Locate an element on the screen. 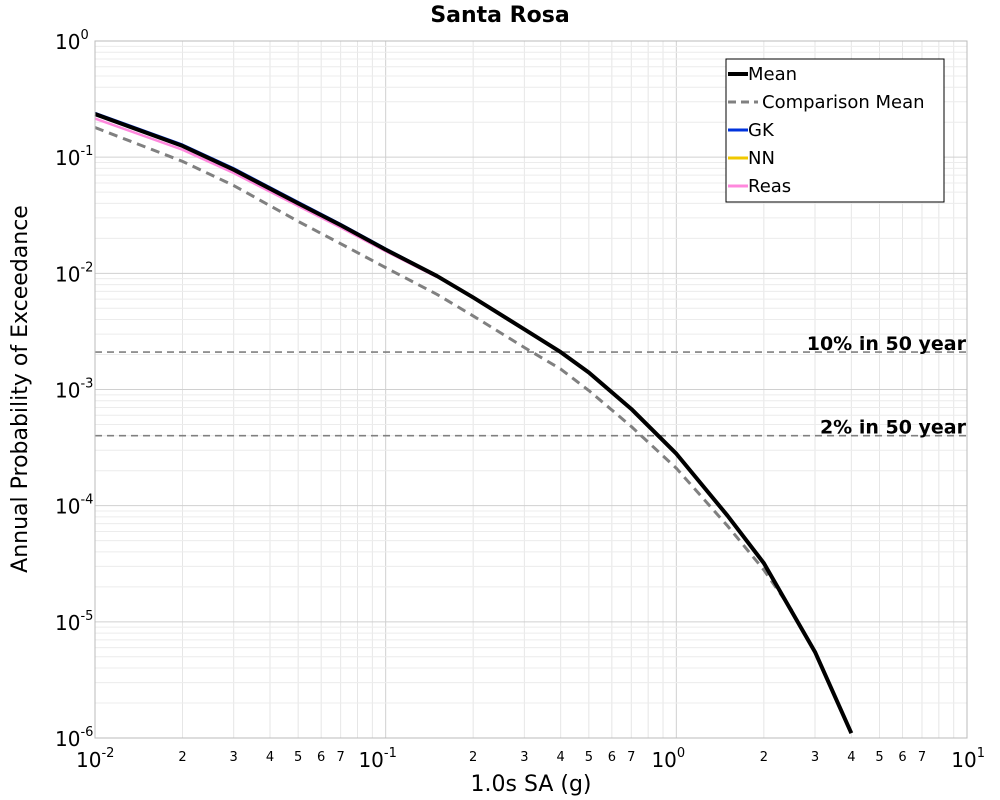  y-axis-label: Annual Probability of Exceedance is located at coordinates (20, 389).